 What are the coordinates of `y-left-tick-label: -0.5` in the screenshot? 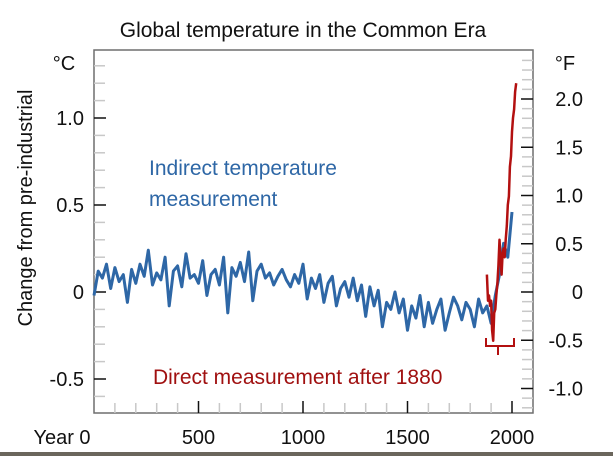 It's located at (67, 380).